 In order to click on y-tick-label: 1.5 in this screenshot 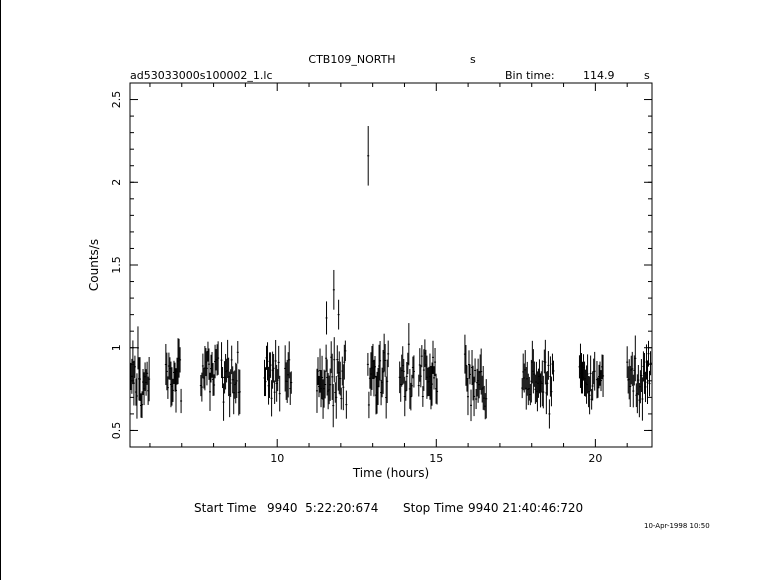, I will do `click(116, 265)`.